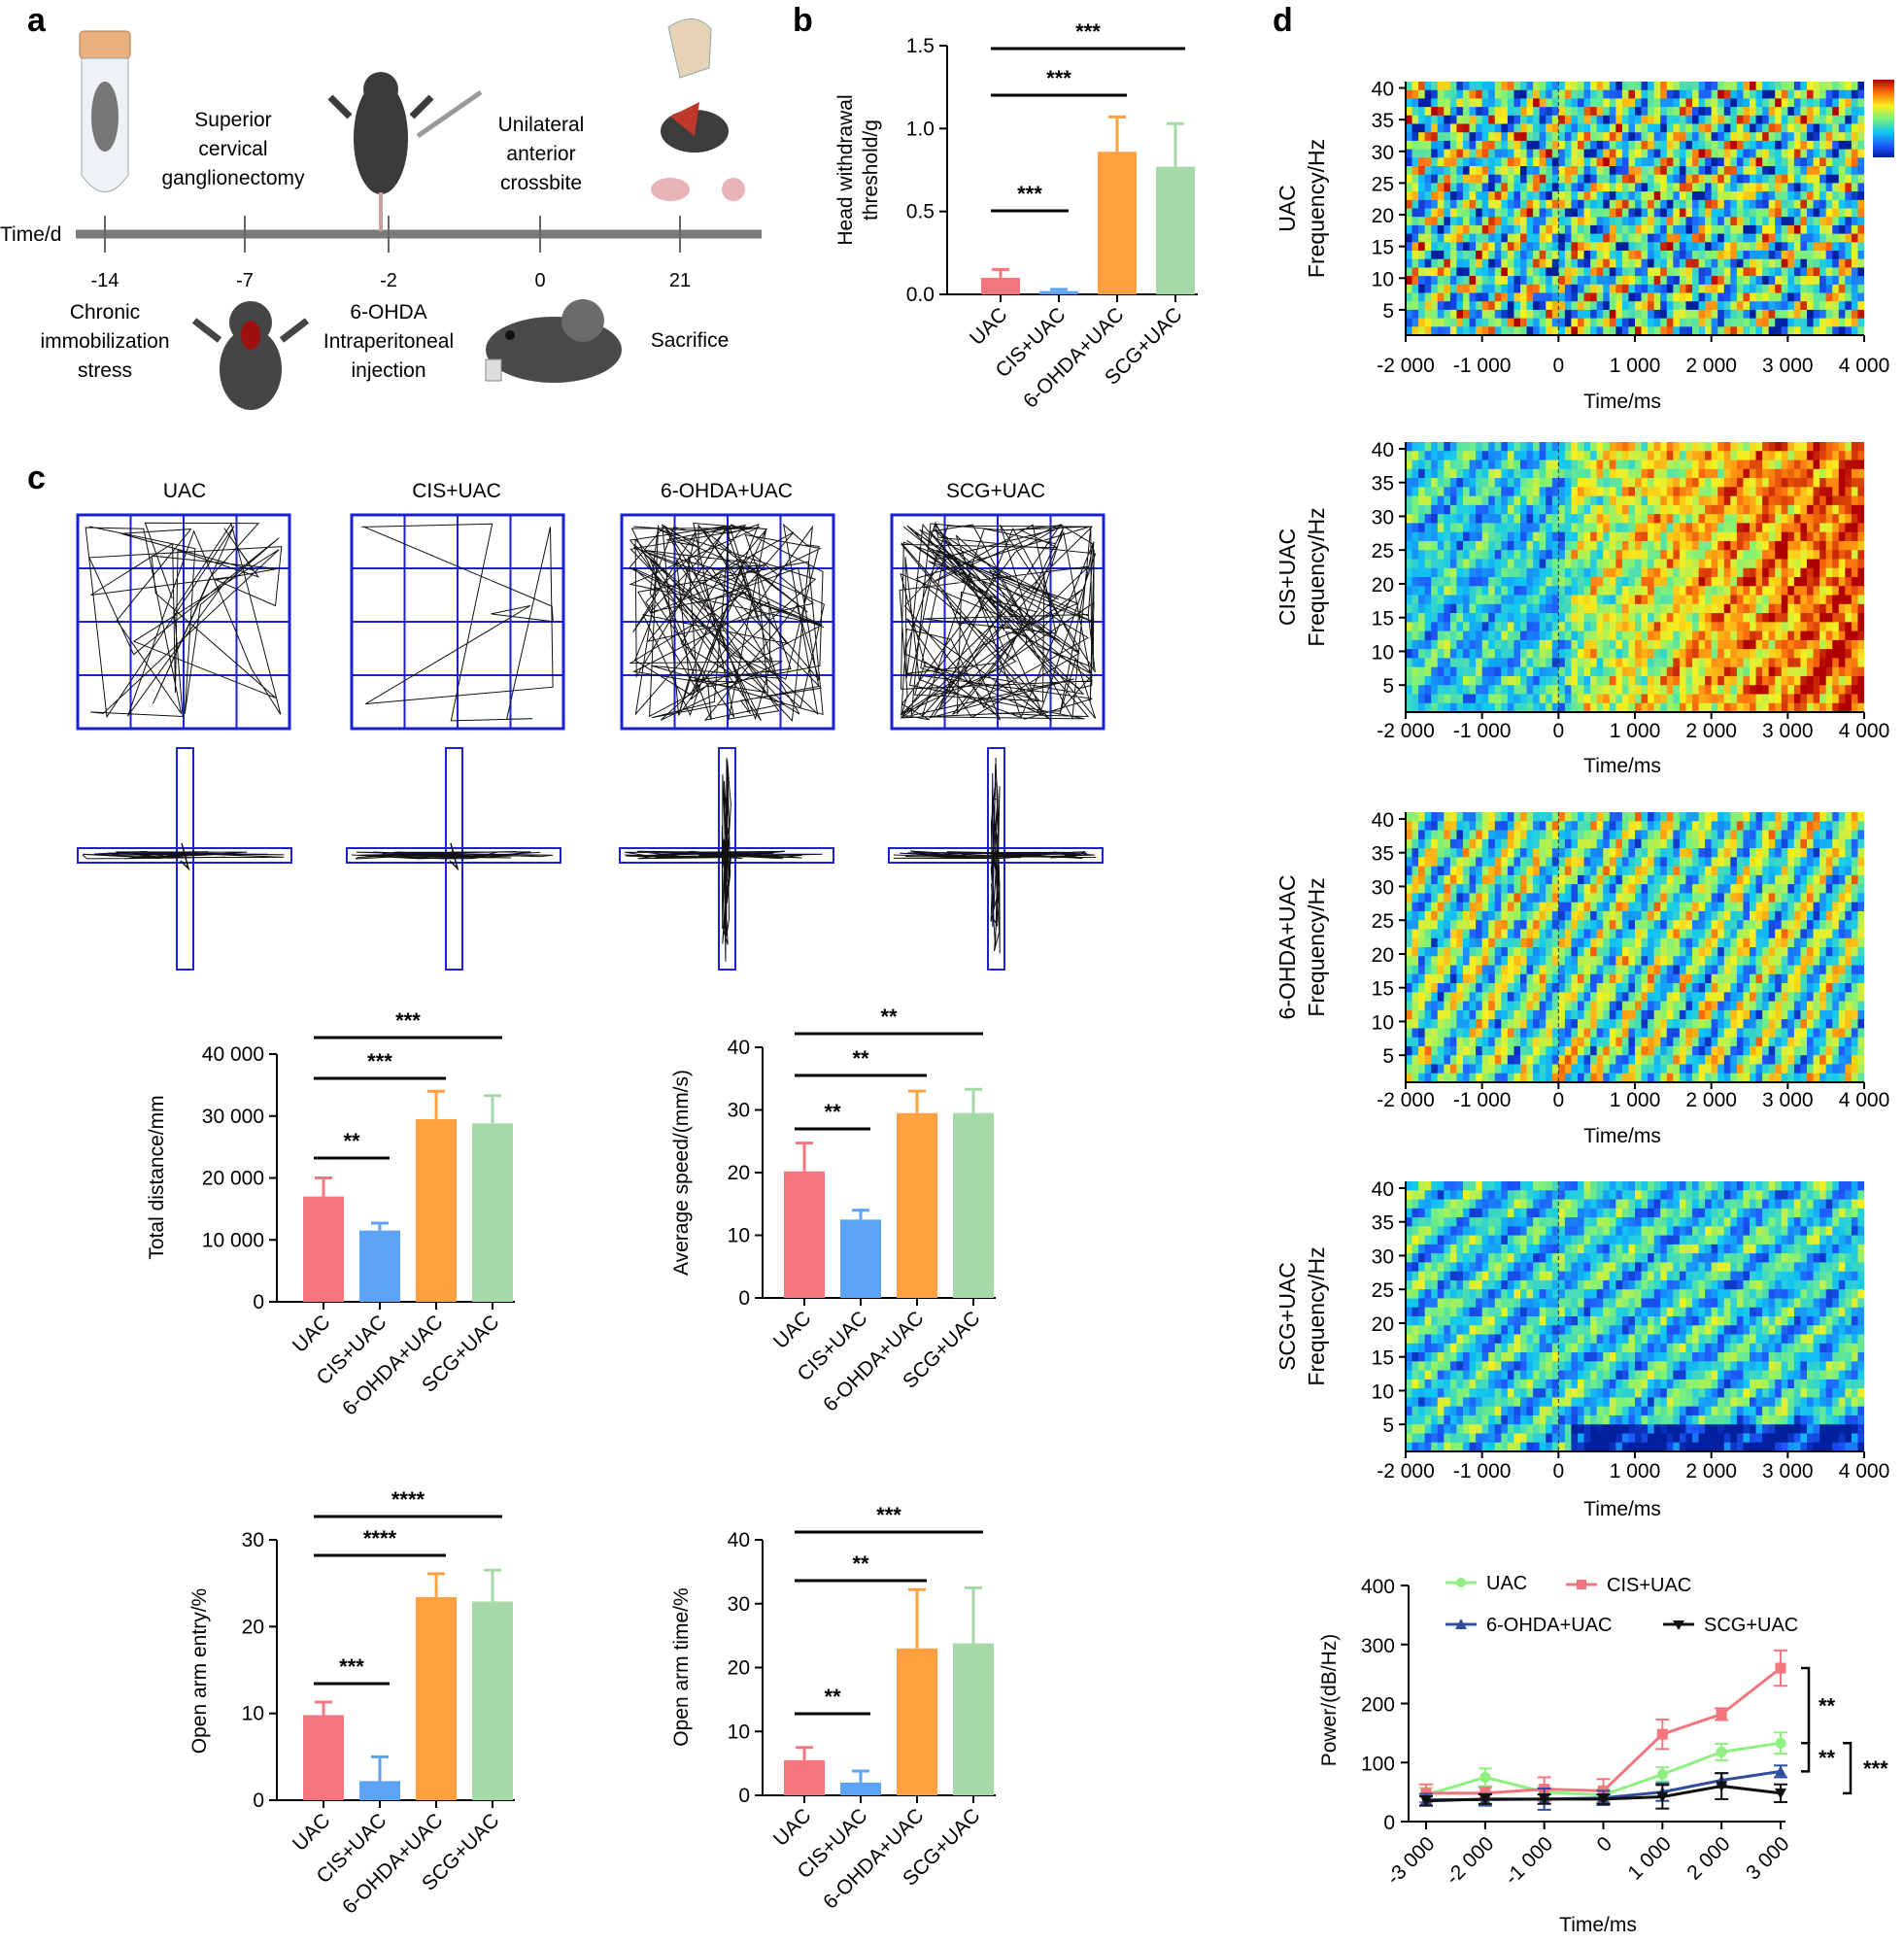 Image resolution: width=1904 pixels, height=1943 pixels. What do you see at coordinates (680, 280) in the screenshot?
I see `day-label: 21` at bounding box center [680, 280].